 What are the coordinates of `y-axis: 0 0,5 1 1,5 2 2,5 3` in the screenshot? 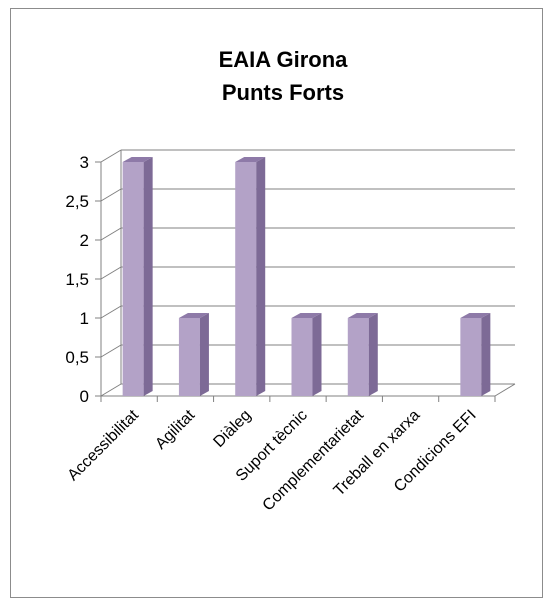 It's located at (83, 279).